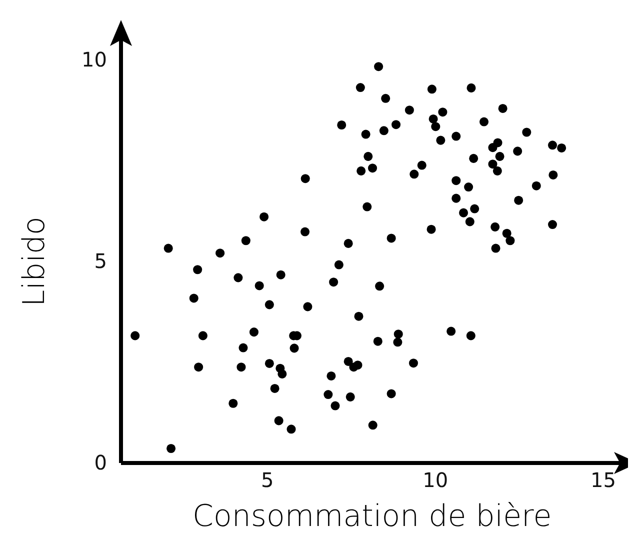 This screenshot has height=543, width=636. Describe the element at coordinates (100, 260) in the screenshot. I see `y-tick-label: 5` at that location.